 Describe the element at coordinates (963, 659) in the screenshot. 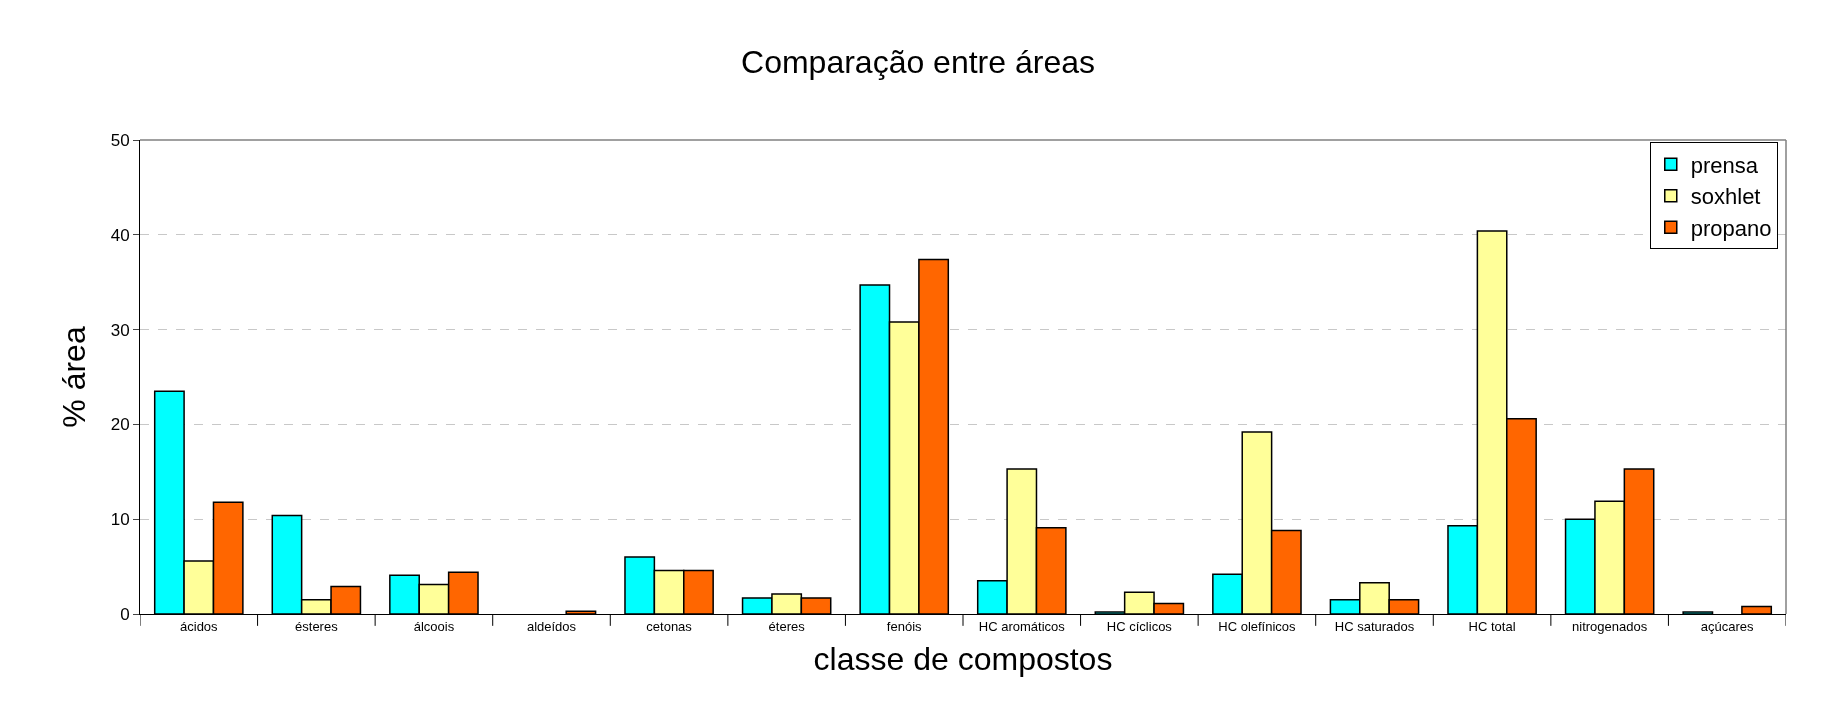

I see `x-axis-title: classe de compostos` at that location.